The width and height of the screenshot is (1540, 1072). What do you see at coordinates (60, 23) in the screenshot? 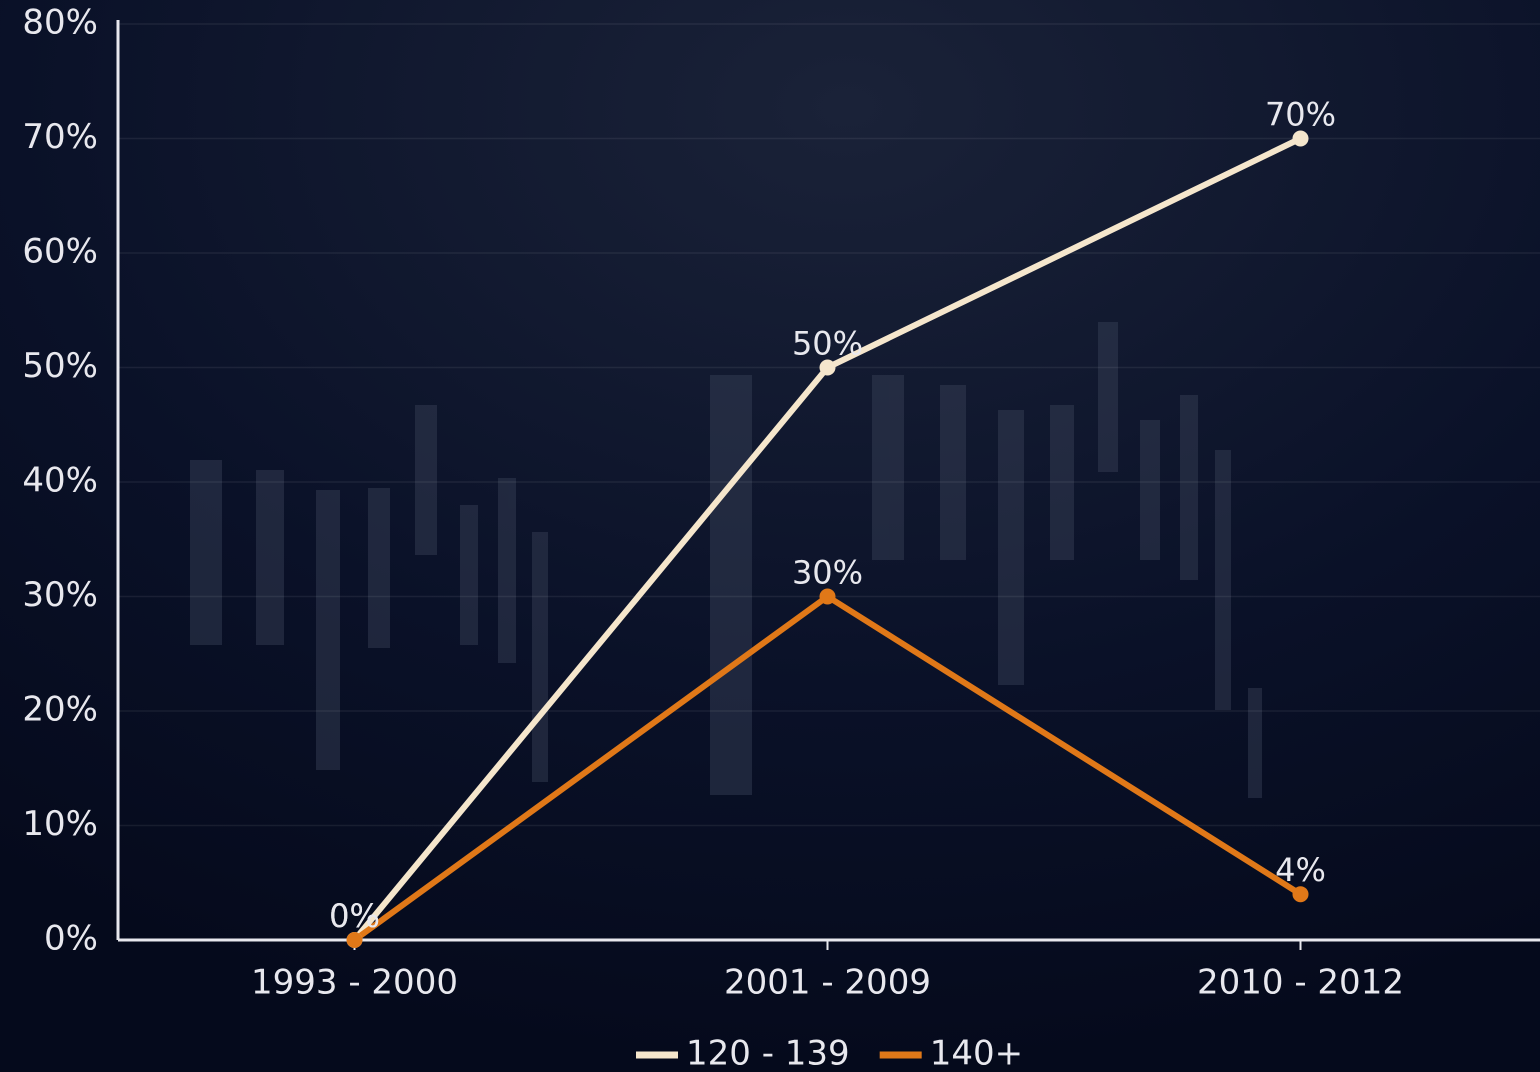
I see `y-tick-label: 80%` at bounding box center [60, 23].